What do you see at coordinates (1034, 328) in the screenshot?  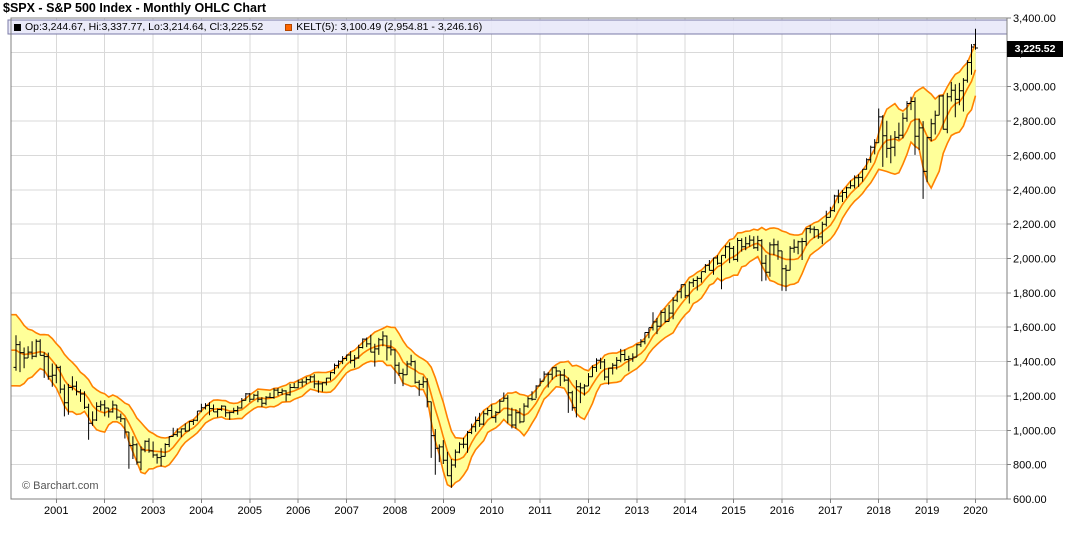 I see `y-axis-label: 1,600.00` at bounding box center [1034, 328].